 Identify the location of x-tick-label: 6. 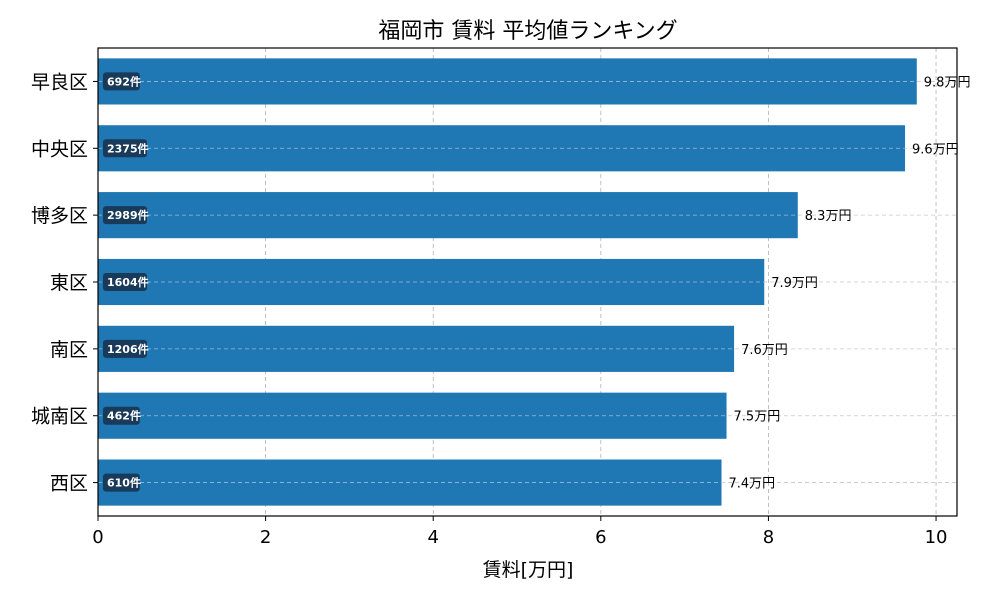
(600, 537).